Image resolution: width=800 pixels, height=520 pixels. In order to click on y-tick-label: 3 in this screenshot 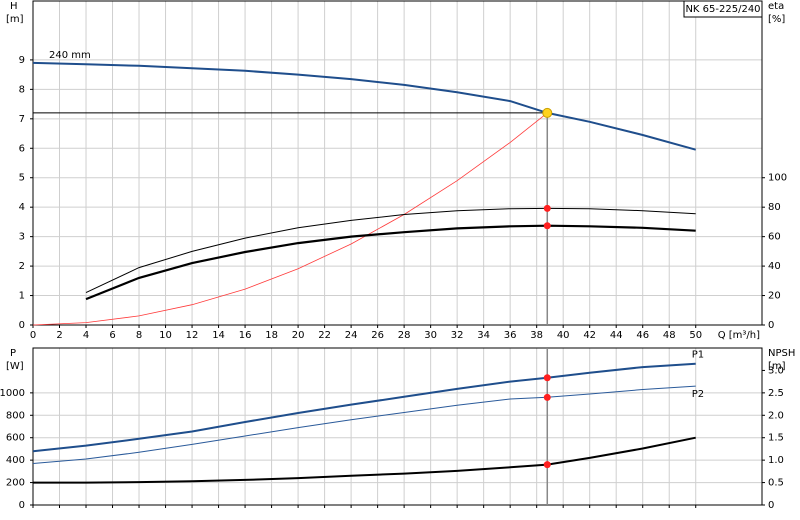, I will do `click(22, 237)`.